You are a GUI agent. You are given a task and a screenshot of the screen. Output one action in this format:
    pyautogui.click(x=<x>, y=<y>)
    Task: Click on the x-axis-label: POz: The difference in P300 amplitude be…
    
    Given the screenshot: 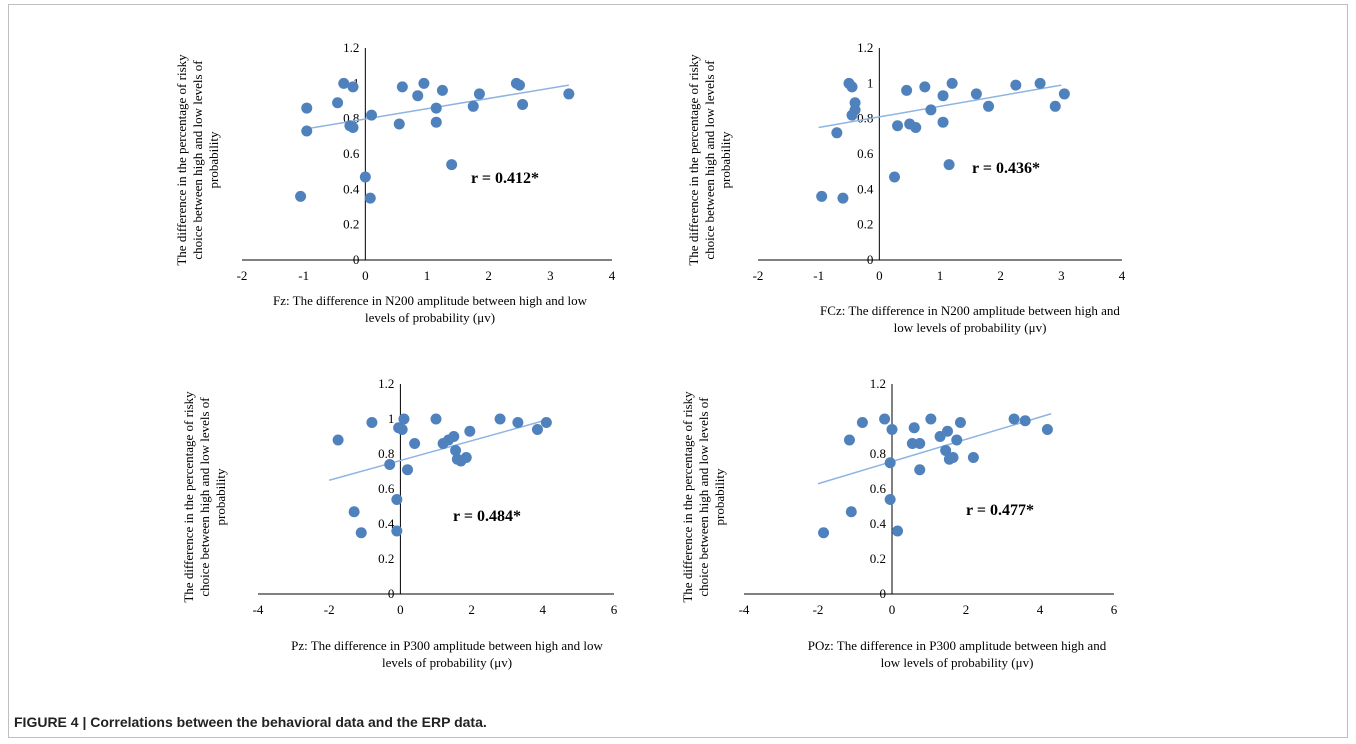 What is the action you would take?
    pyautogui.click(x=957, y=654)
    